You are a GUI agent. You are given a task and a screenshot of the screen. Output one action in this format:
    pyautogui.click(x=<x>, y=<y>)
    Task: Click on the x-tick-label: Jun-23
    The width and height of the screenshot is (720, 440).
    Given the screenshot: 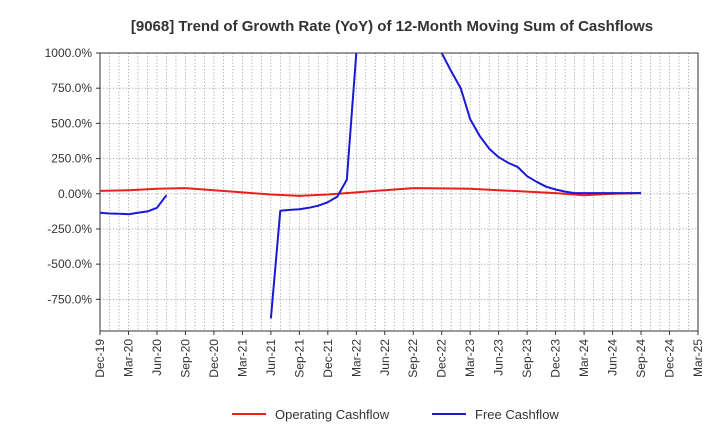 What is the action you would take?
    pyautogui.click(x=499, y=357)
    